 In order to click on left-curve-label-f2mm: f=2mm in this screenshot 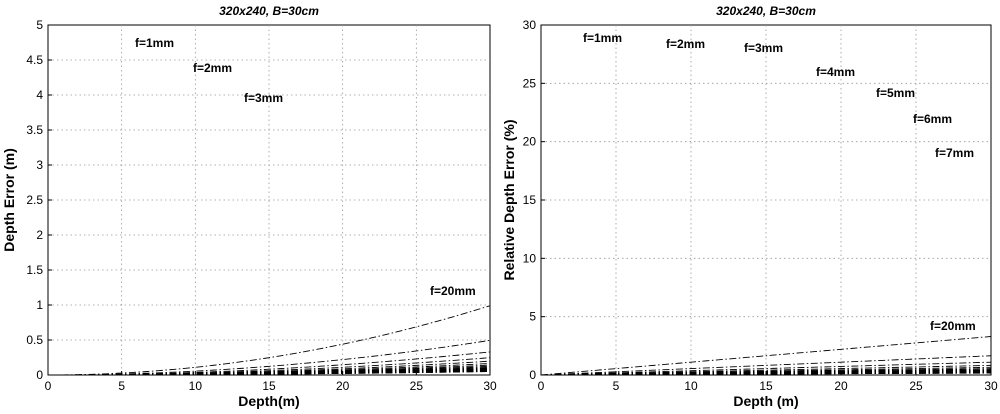, I will do `click(212, 68)`.